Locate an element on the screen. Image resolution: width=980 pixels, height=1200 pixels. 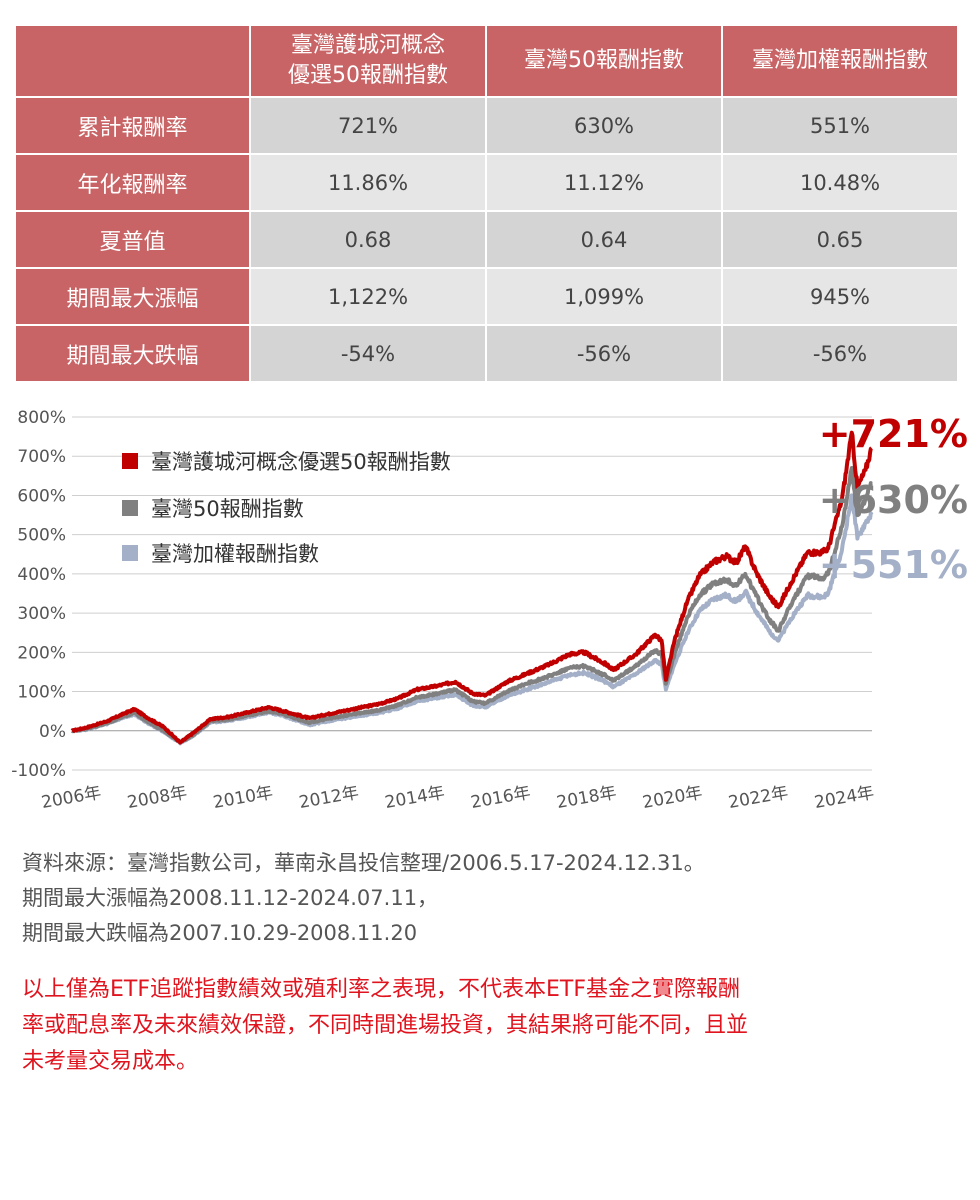
column-header-taiwan50-index: 臺灣50報酬指數 is located at coordinates (604, 61).